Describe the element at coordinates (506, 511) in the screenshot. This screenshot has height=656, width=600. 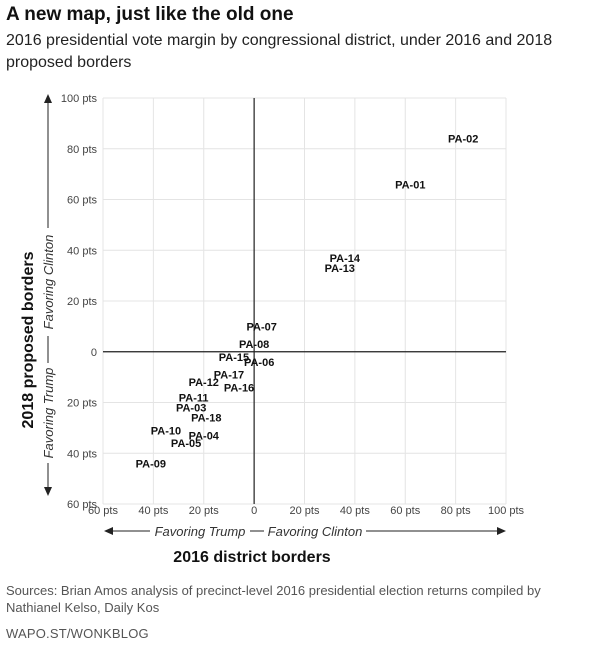
I see `x-tick-label: 100 pts` at that location.